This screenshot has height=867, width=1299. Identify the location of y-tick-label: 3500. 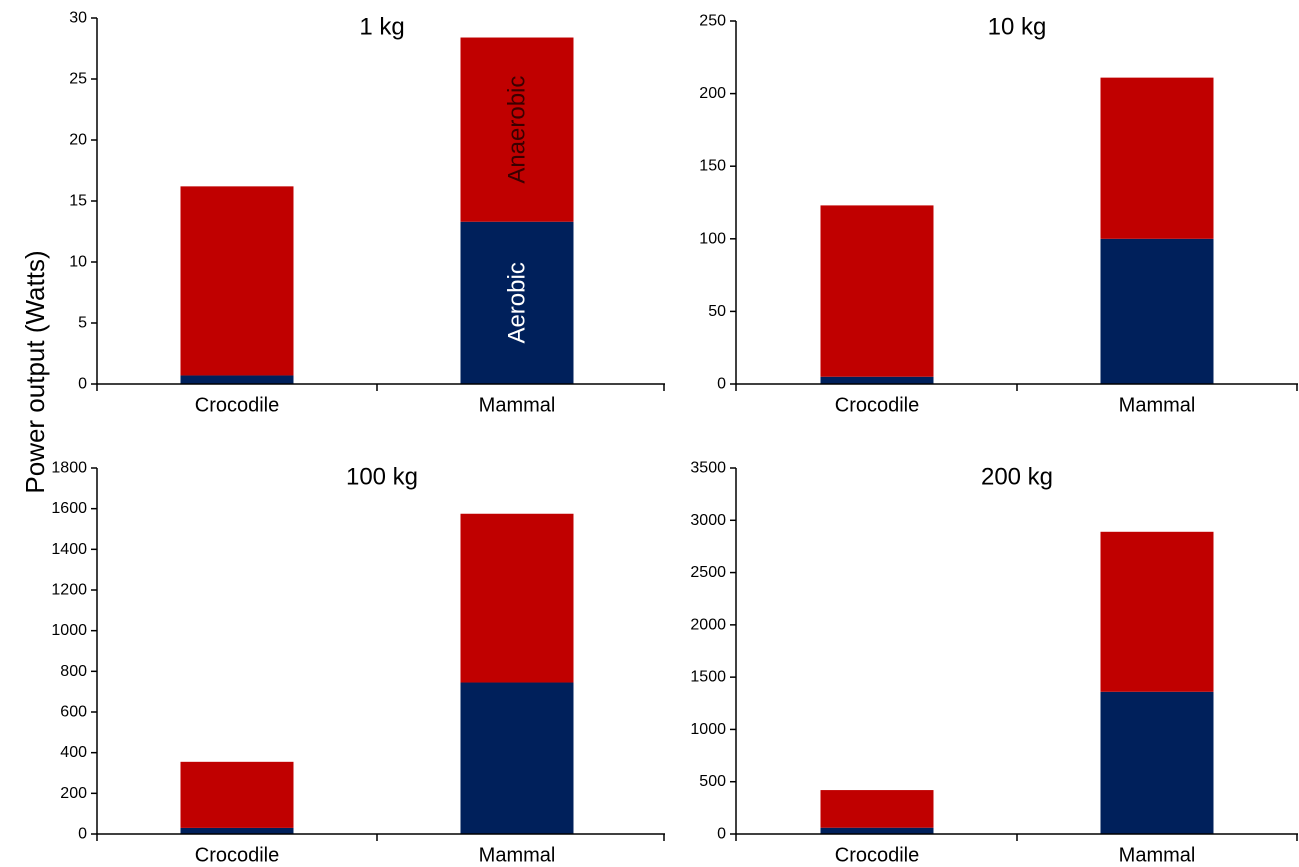
(708, 468).